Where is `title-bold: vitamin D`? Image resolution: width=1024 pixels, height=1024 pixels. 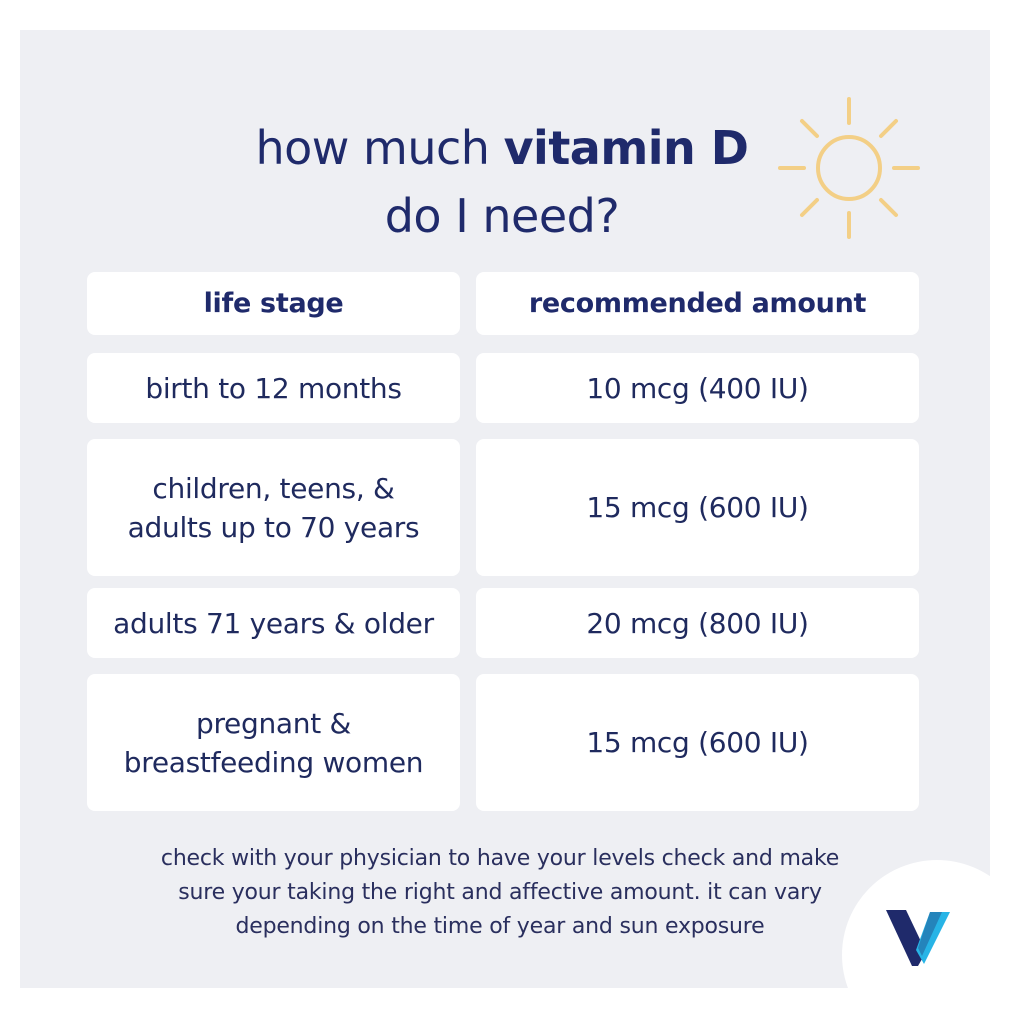
title-bold: vitamin D is located at coordinates (626, 148).